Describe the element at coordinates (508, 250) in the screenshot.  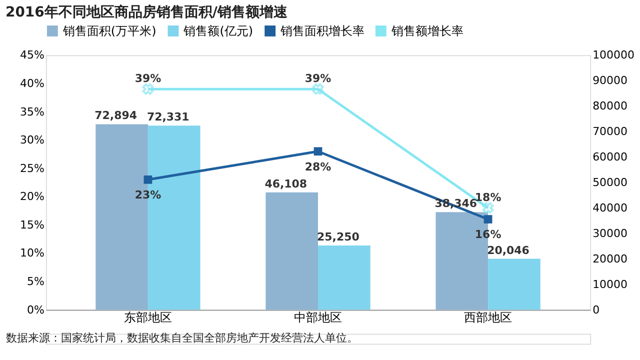
I see `data-label: 20,046` at that location.